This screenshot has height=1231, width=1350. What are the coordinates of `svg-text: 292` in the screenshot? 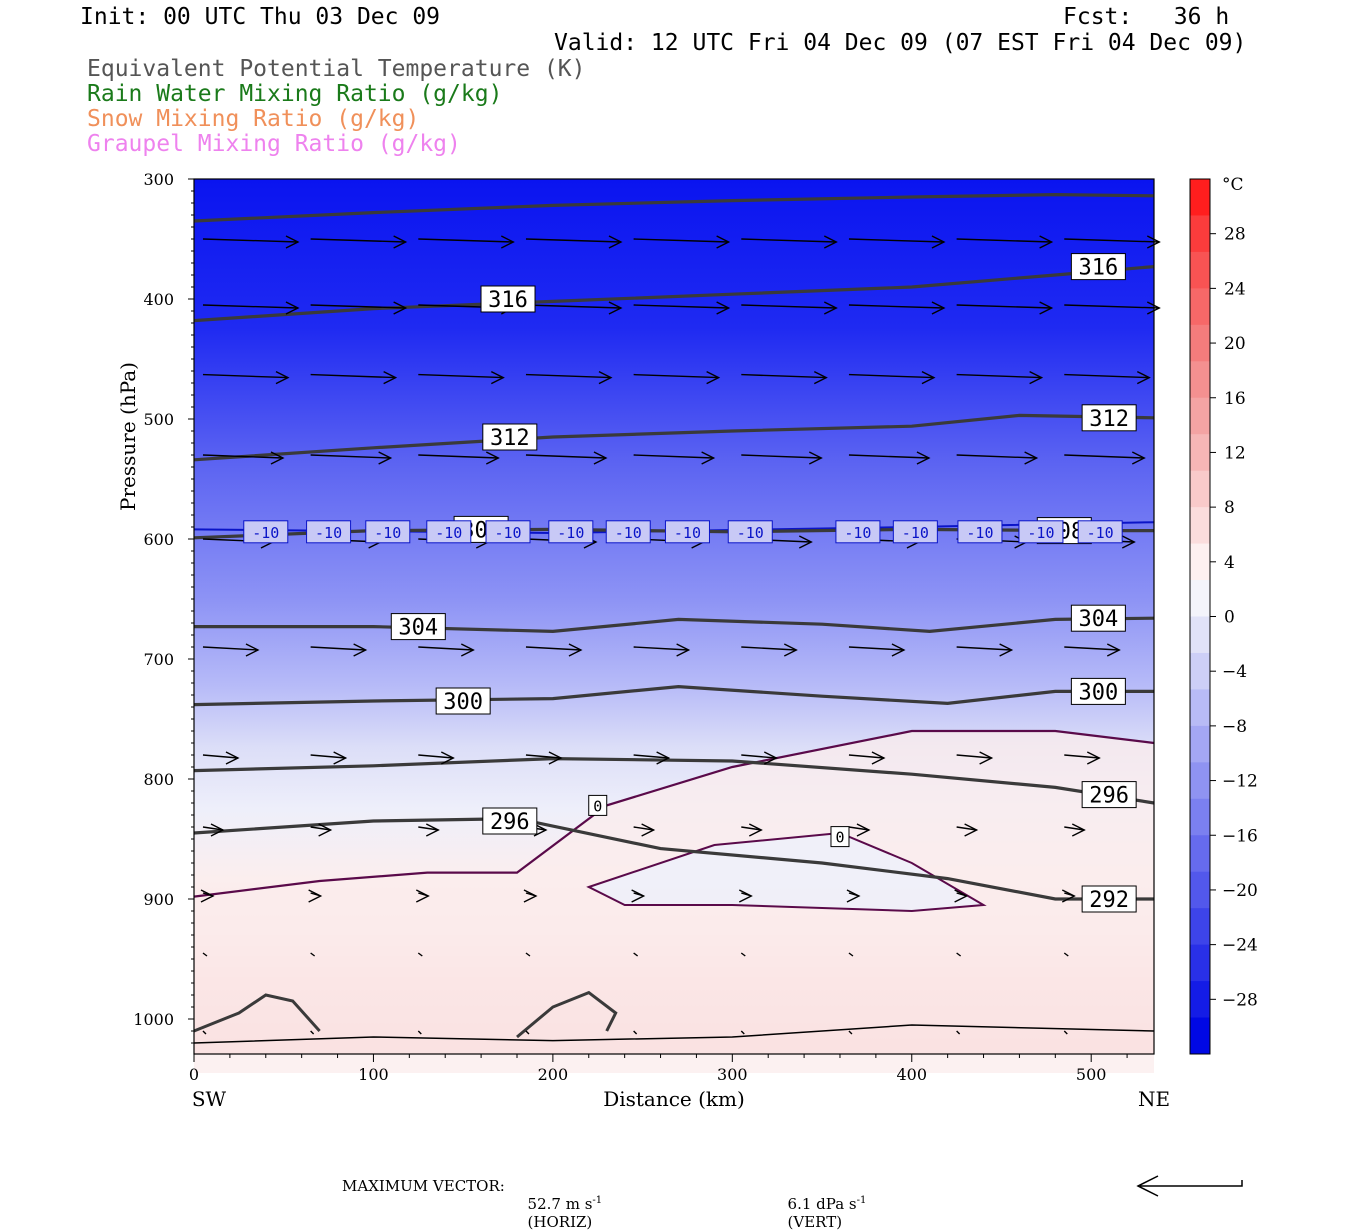 It's located at (1109, 900).